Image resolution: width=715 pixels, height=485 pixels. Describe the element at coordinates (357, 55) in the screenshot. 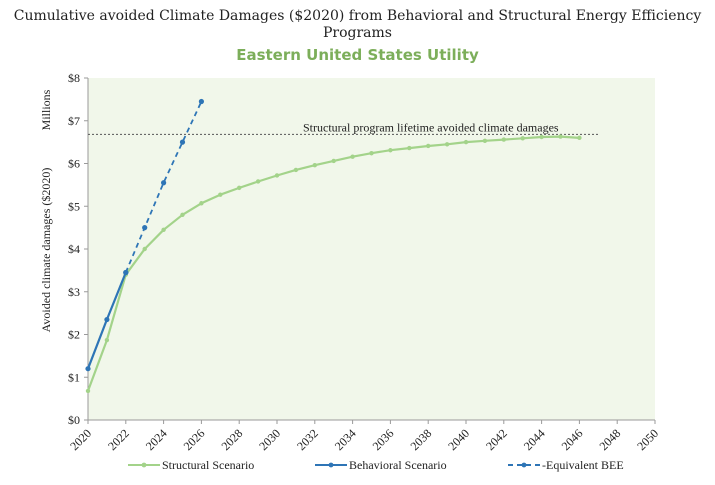

I see `chart-subtitle: Eastern United States Utility` at that location.